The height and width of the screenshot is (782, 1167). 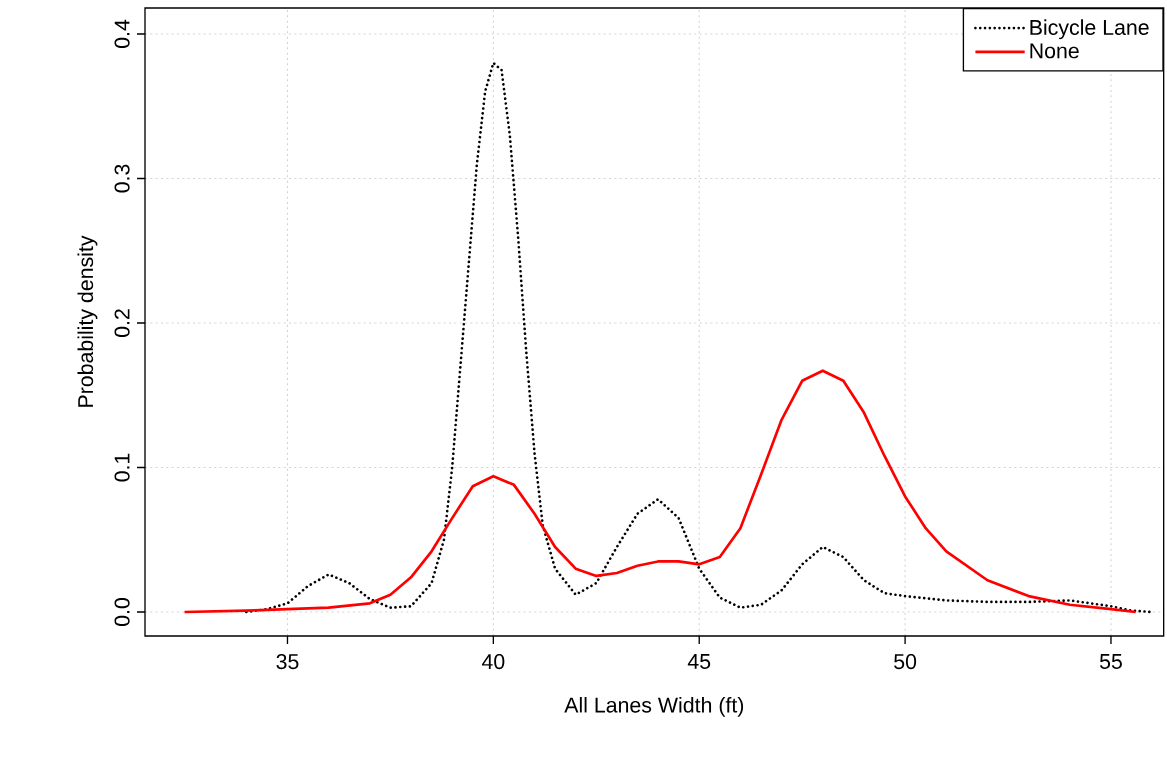 I want to click on x-tick-label: 45, so click(x=699, y=661).